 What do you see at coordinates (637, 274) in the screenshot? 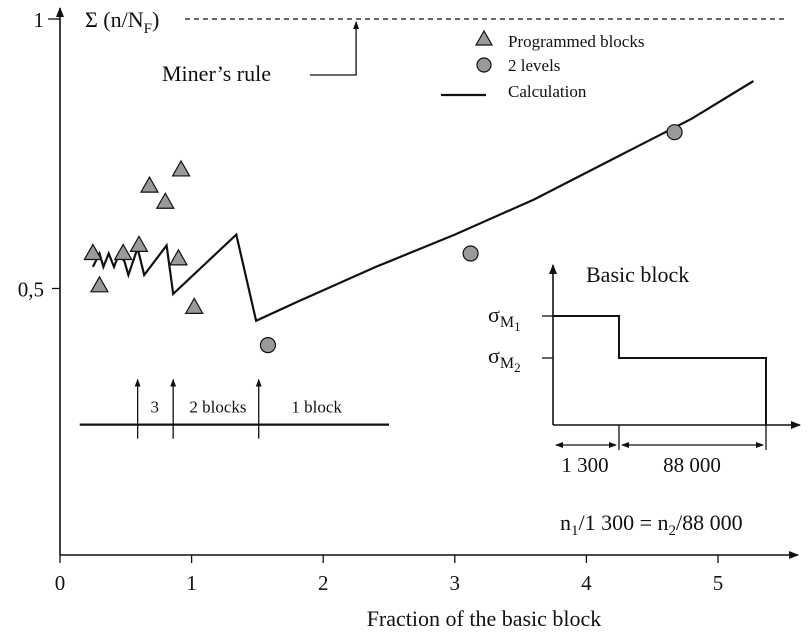
I see `inset-title: Basic block` at bounding box center [637, 274].